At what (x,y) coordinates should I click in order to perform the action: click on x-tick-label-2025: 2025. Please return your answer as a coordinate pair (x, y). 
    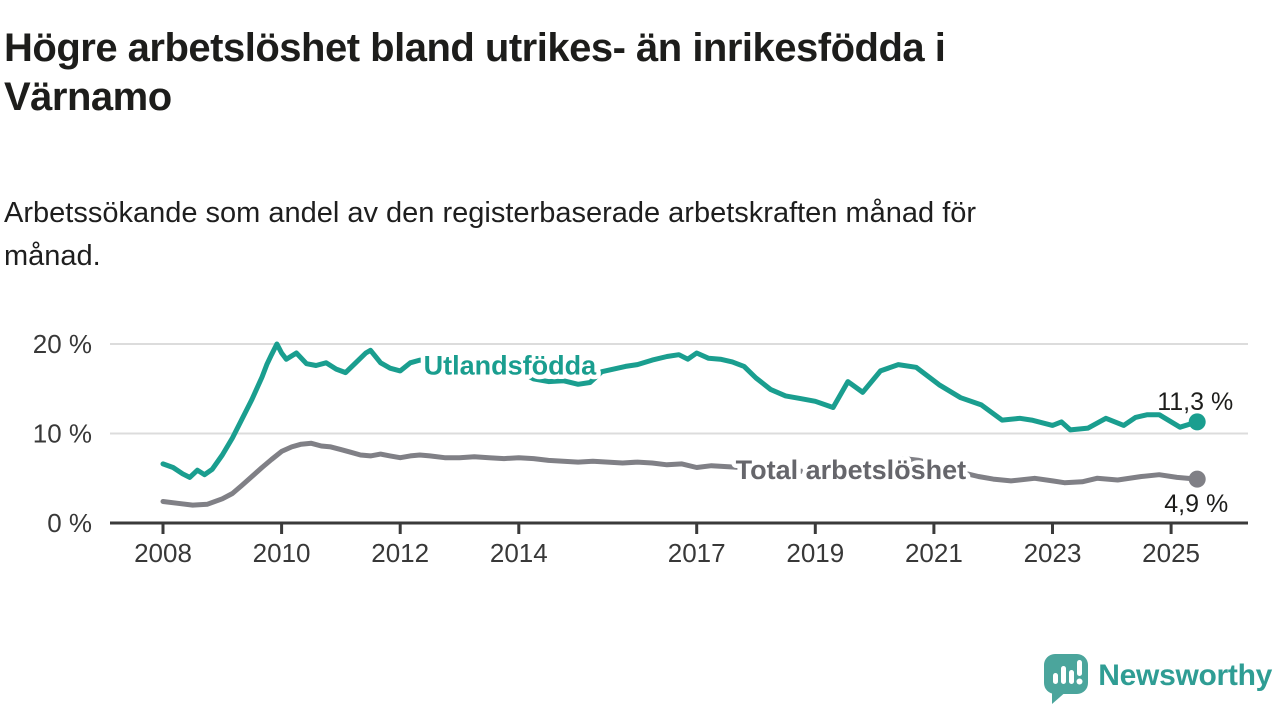
    Looking at the image, I should click on (1171, 553).